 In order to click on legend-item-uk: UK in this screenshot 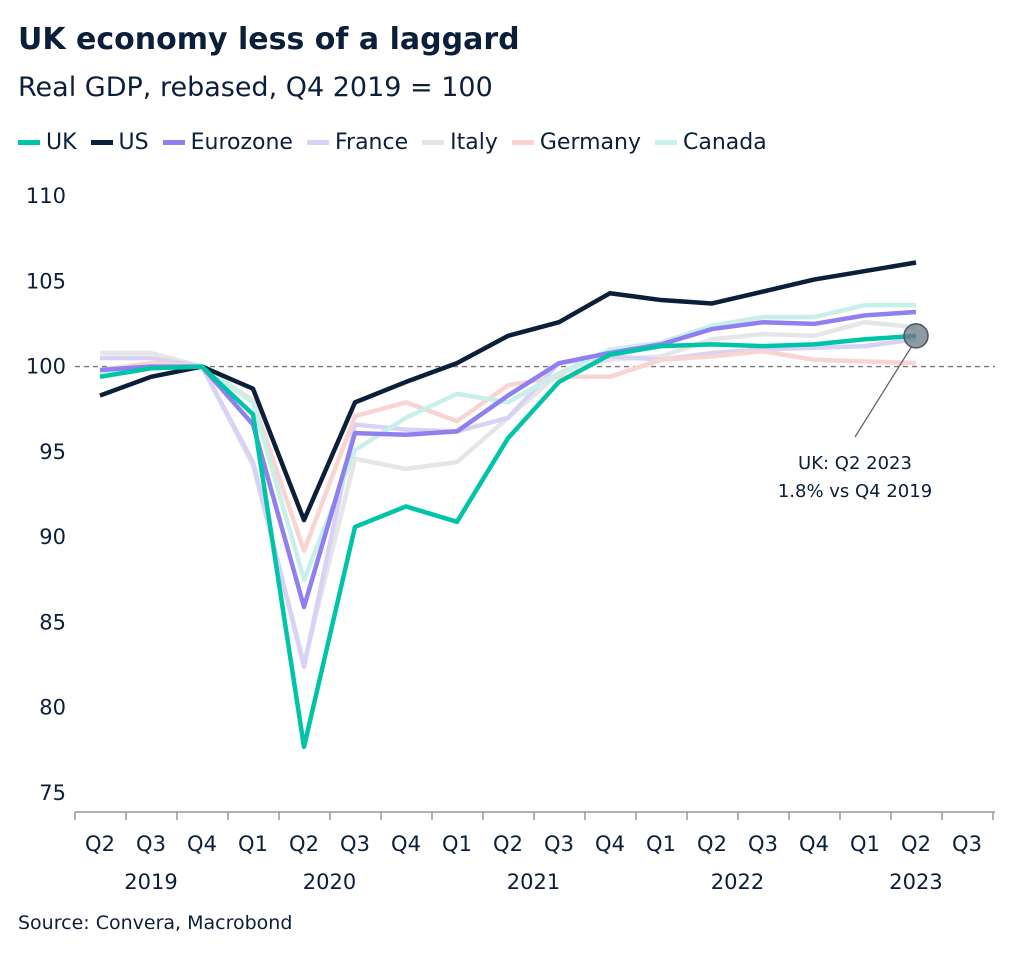, I will do `click(47, 142)`.